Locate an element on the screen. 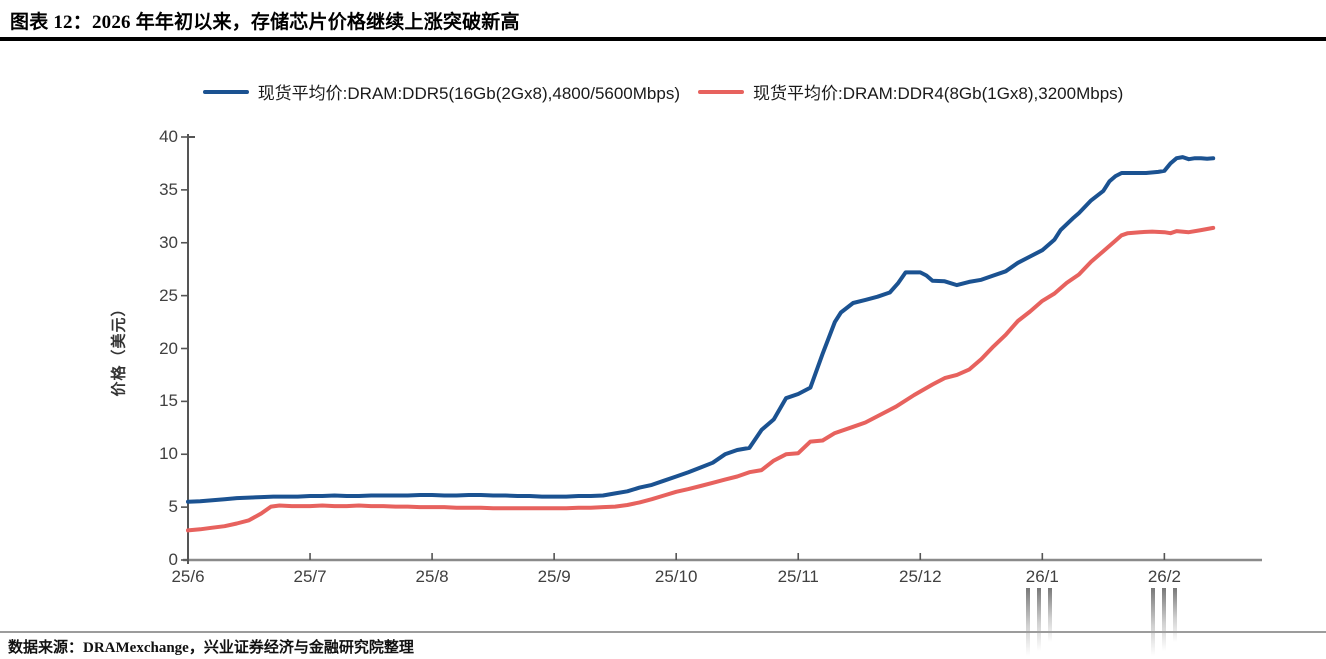 This screenshot has height=659, width=1326. x-tick-label: 26/2 is located at coordinates (1164, 576).